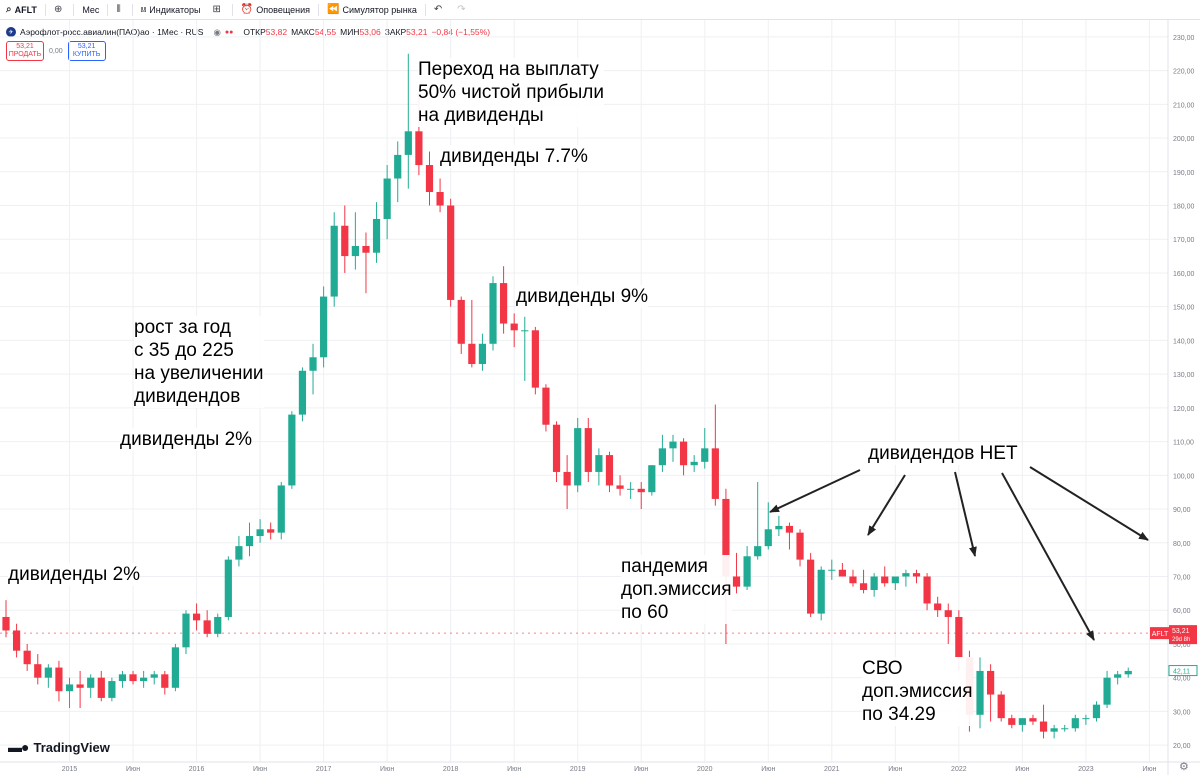 The image size is (1200, 775). Describe the element at coordinates (1184, 341) in the screenshot. I see `y-tick-label: 140,00` at that location.